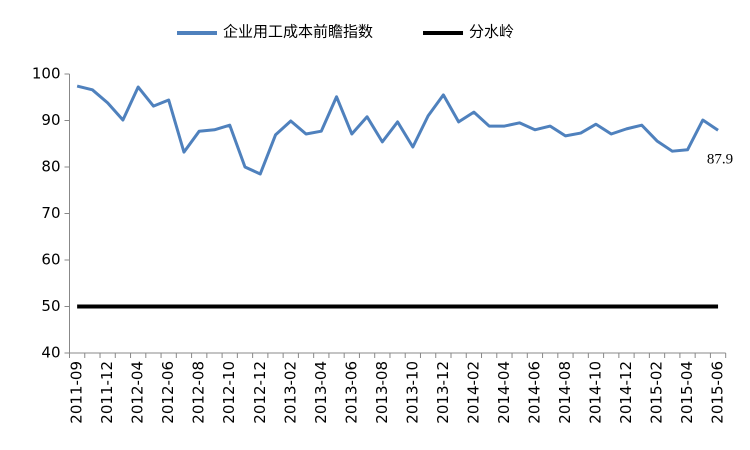 The width and height of the screenshot is (750, 450). I want to click on x-tick-label: 2012-08, so click(199, 392).